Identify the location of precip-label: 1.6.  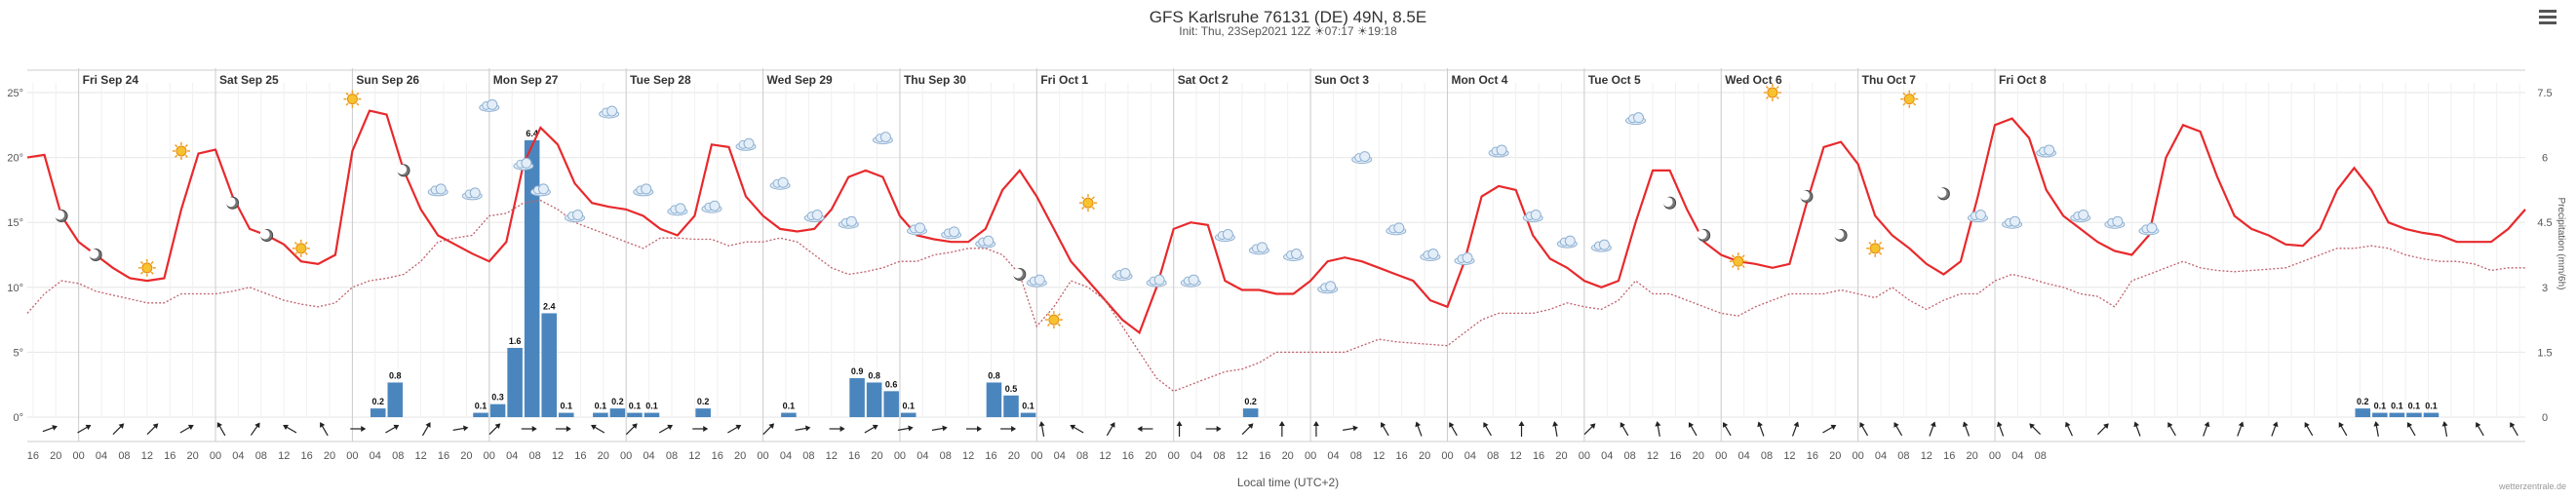
(515, 341).